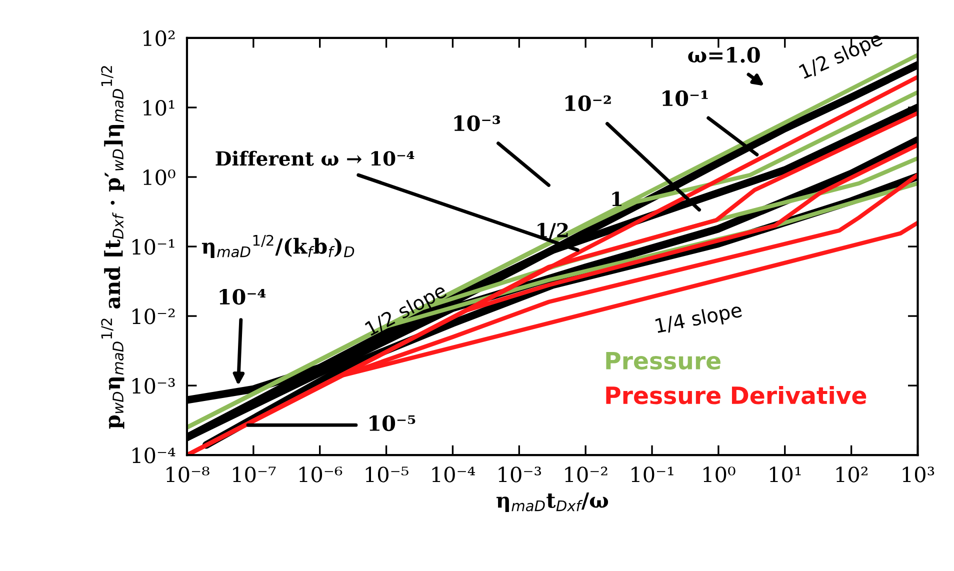 The image size is (954, 571). I want to click on annotation: 10⁻⁴, so click(243, 296).